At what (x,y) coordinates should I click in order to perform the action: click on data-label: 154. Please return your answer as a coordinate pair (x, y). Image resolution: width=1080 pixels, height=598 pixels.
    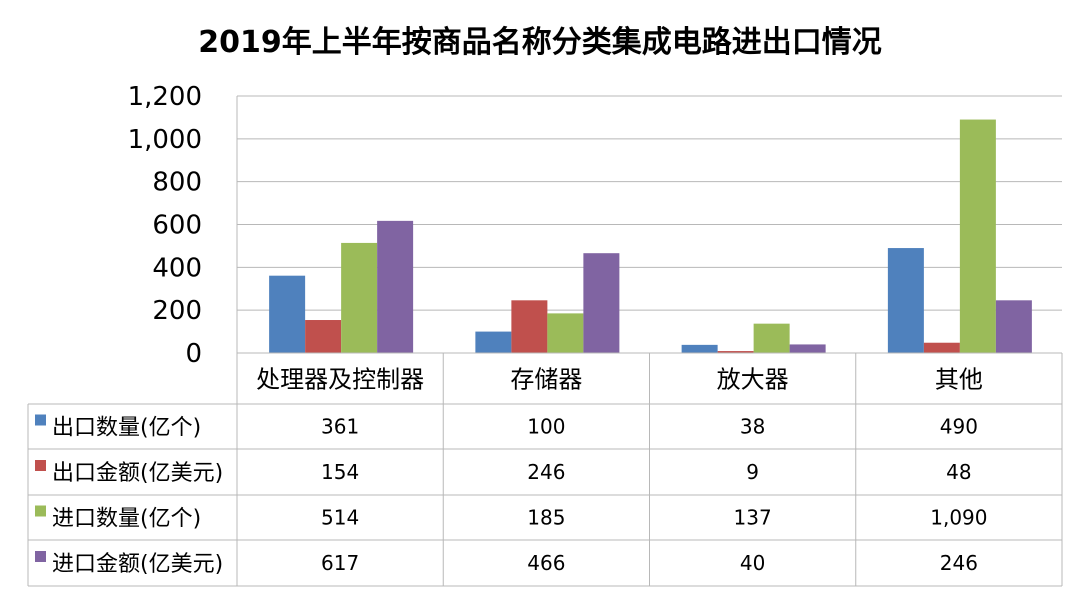
    Looking at the image, I should click on (340, 472).